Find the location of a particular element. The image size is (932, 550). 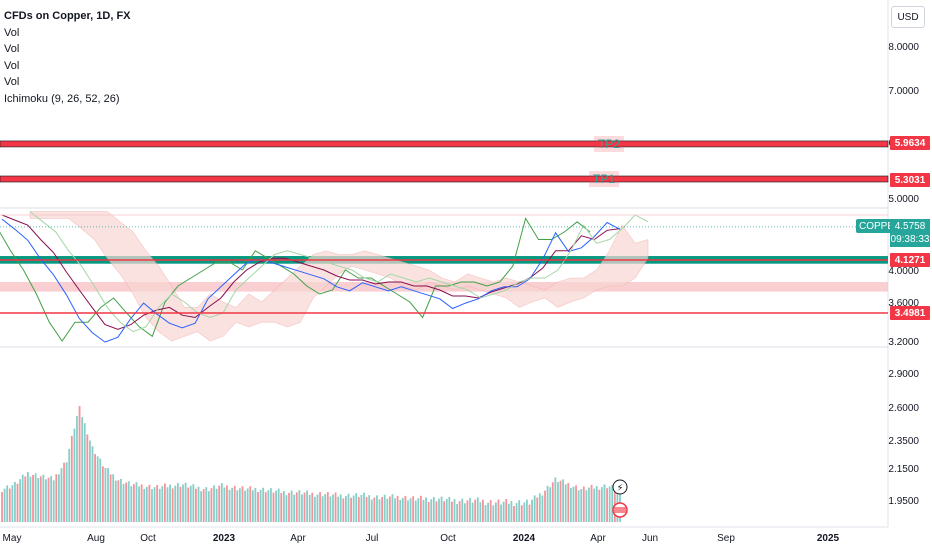

indicator-ichimoku: Ichimoku (9, 26, 52, 26) is located at coordinates (62, 98).